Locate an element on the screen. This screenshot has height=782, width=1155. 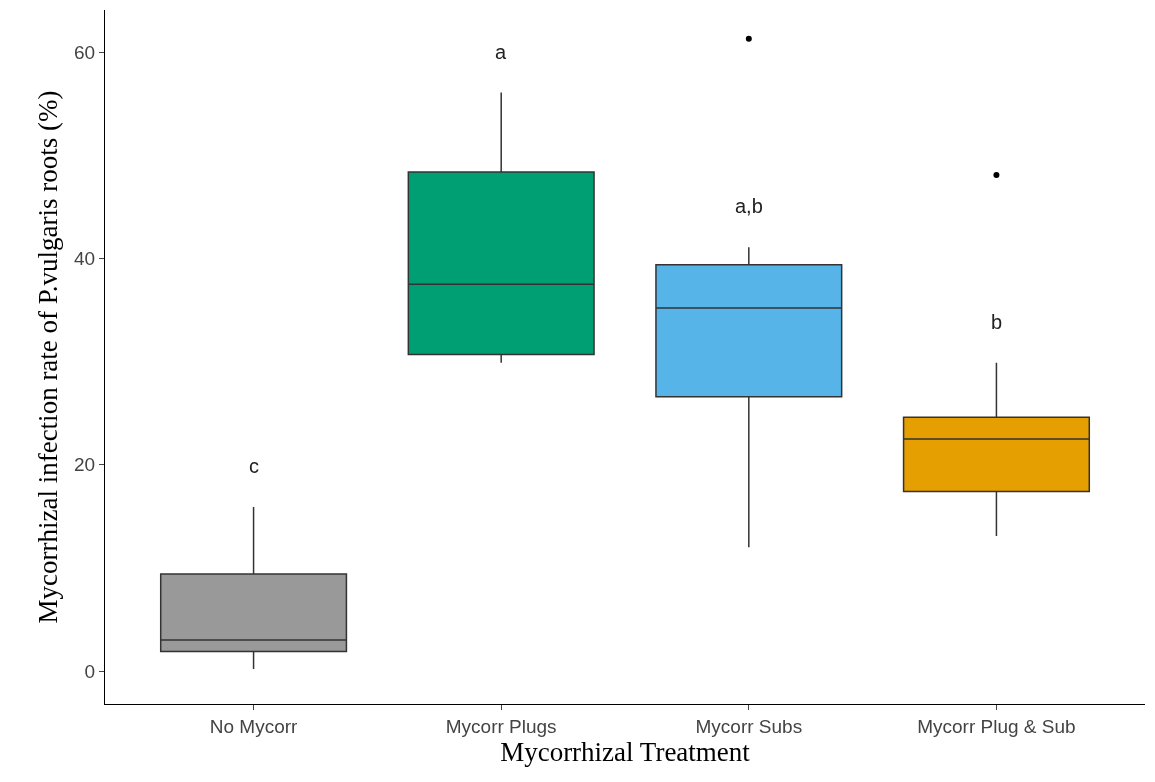
x-tick-label: Mycorr Plugs is located at coordinates (501, 726).